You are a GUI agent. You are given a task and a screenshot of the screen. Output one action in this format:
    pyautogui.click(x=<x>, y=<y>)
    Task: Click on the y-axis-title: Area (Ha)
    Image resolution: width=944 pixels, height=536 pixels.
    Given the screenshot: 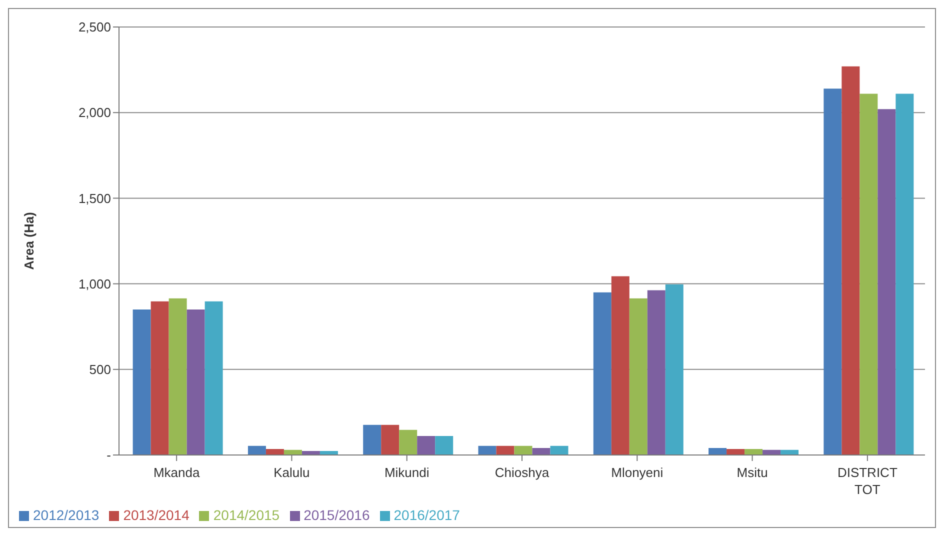 What is the action you would take?
    pyautogui.click(x=29, y=241)
    